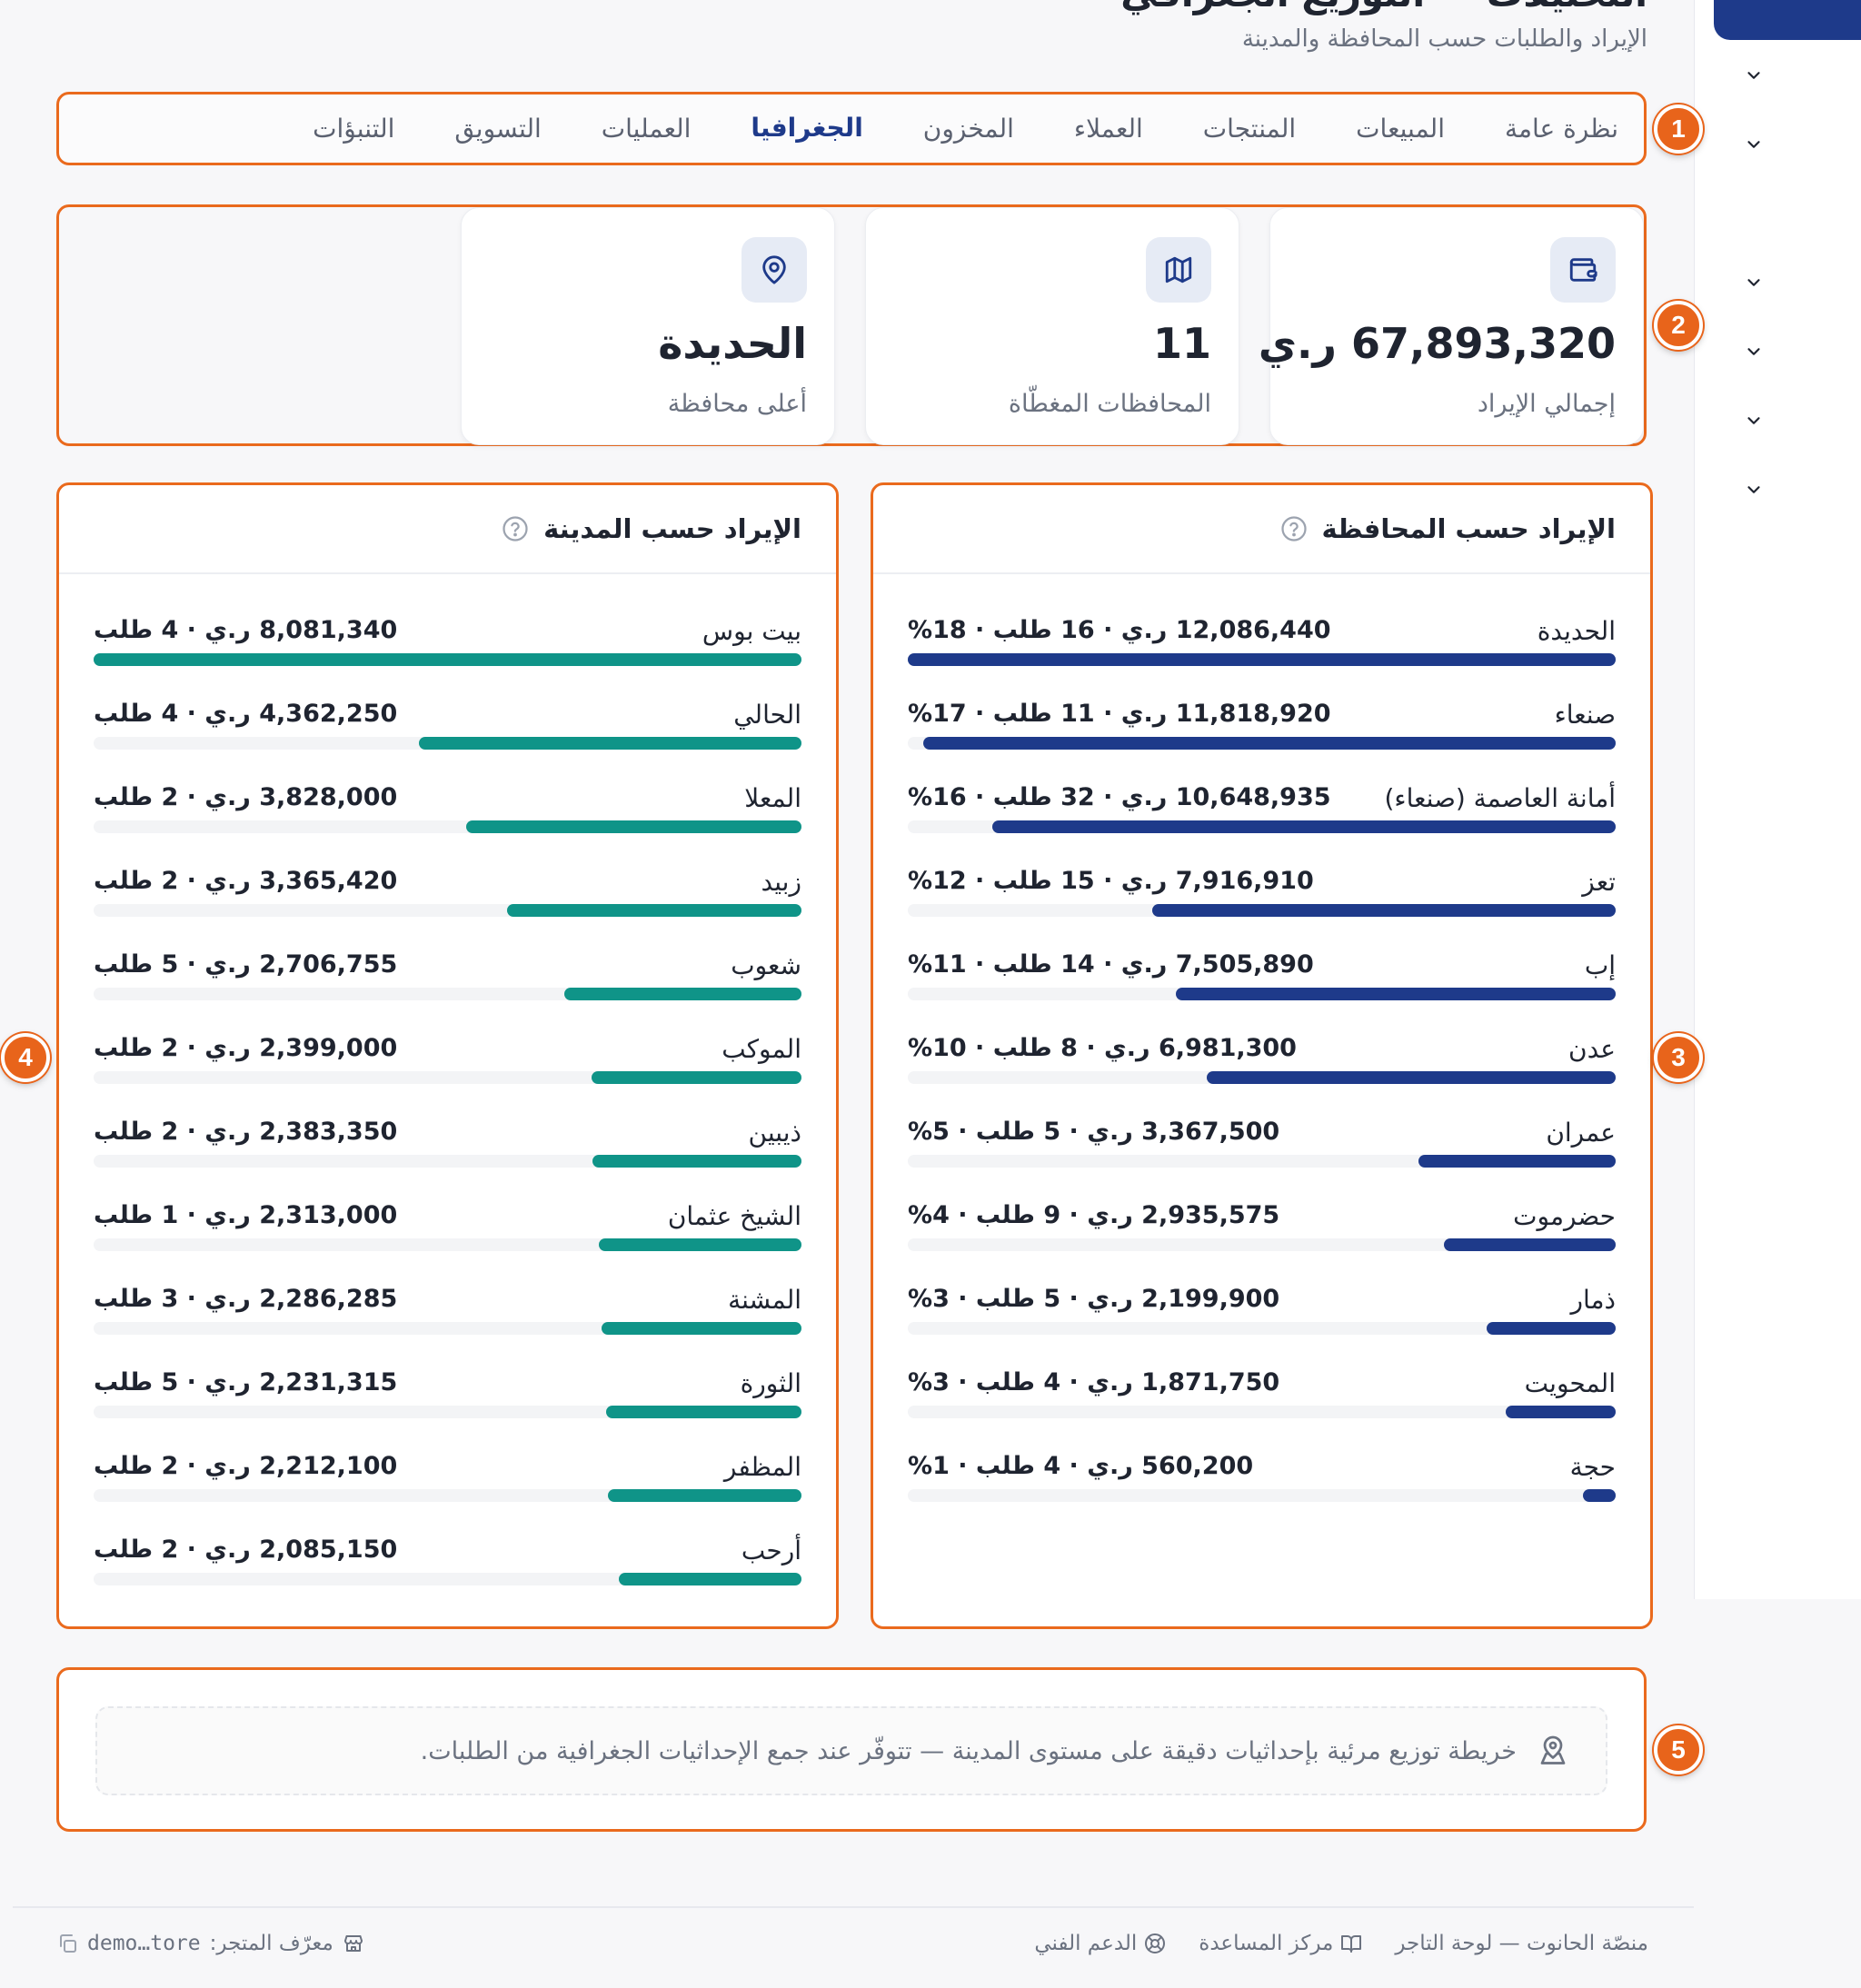 The width and height of the screenshot is (1861, 1988). Describe the element at coordinates (1094, 1382) in the screenshot. I see `governorate-stats: 1,871,750 ر.ي · 4 طلب · 3%` at that location.